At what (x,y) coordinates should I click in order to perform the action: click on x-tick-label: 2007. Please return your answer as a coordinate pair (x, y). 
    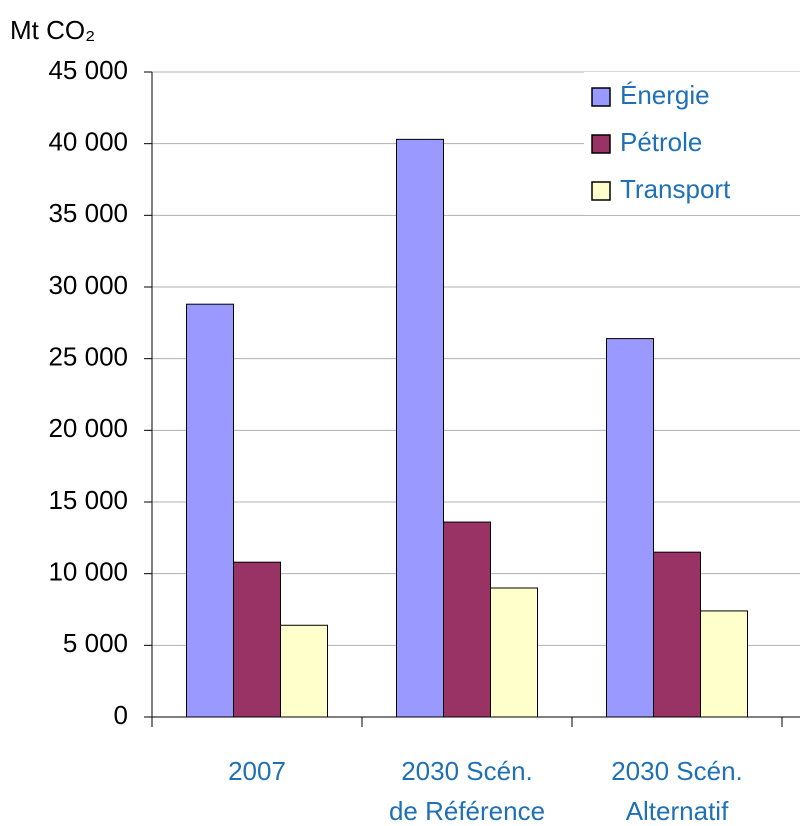
    Looking at the image, I should click on (257, 771).